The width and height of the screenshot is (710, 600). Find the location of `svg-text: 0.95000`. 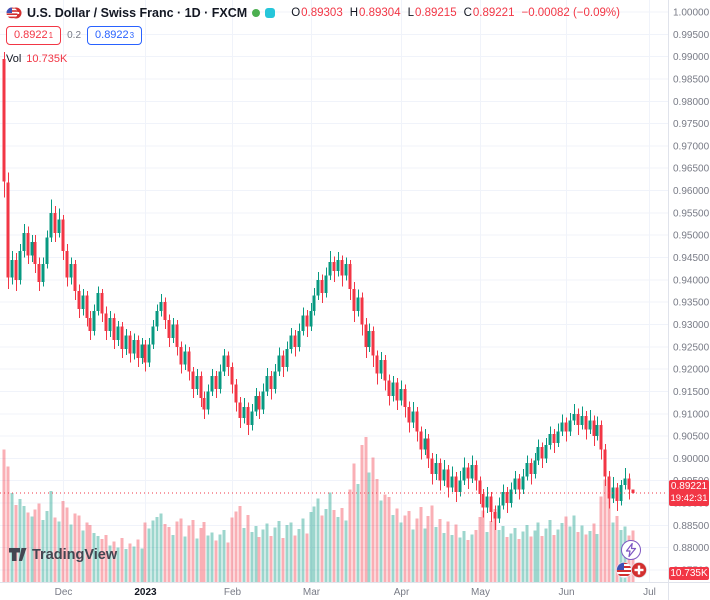

svg-text: 0.95000 is located at coordinates (691, 236).